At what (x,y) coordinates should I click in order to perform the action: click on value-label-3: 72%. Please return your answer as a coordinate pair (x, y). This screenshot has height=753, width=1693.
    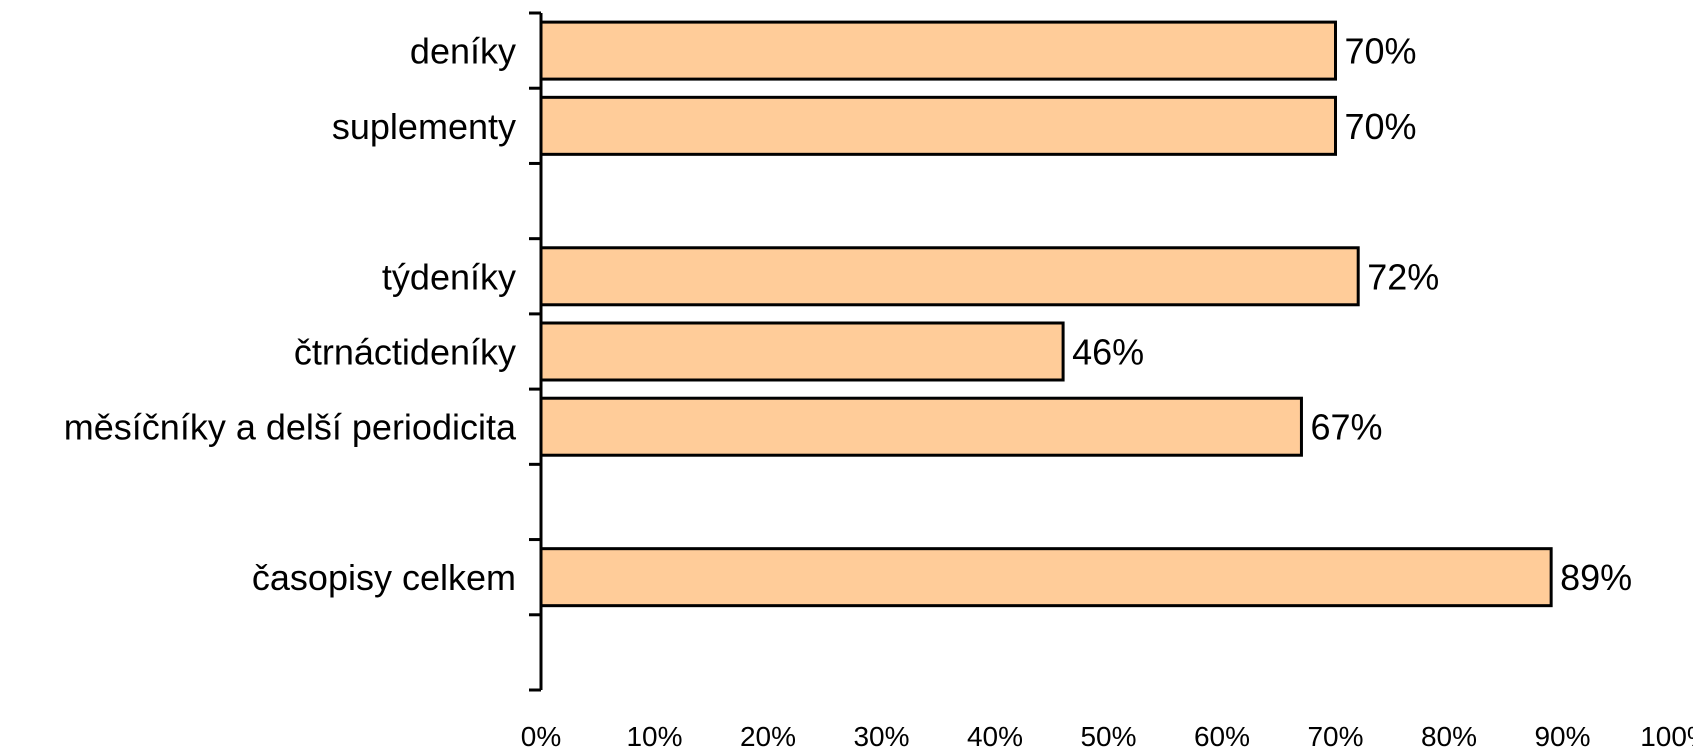
    Looking at the image, I should click on (1403, 276).